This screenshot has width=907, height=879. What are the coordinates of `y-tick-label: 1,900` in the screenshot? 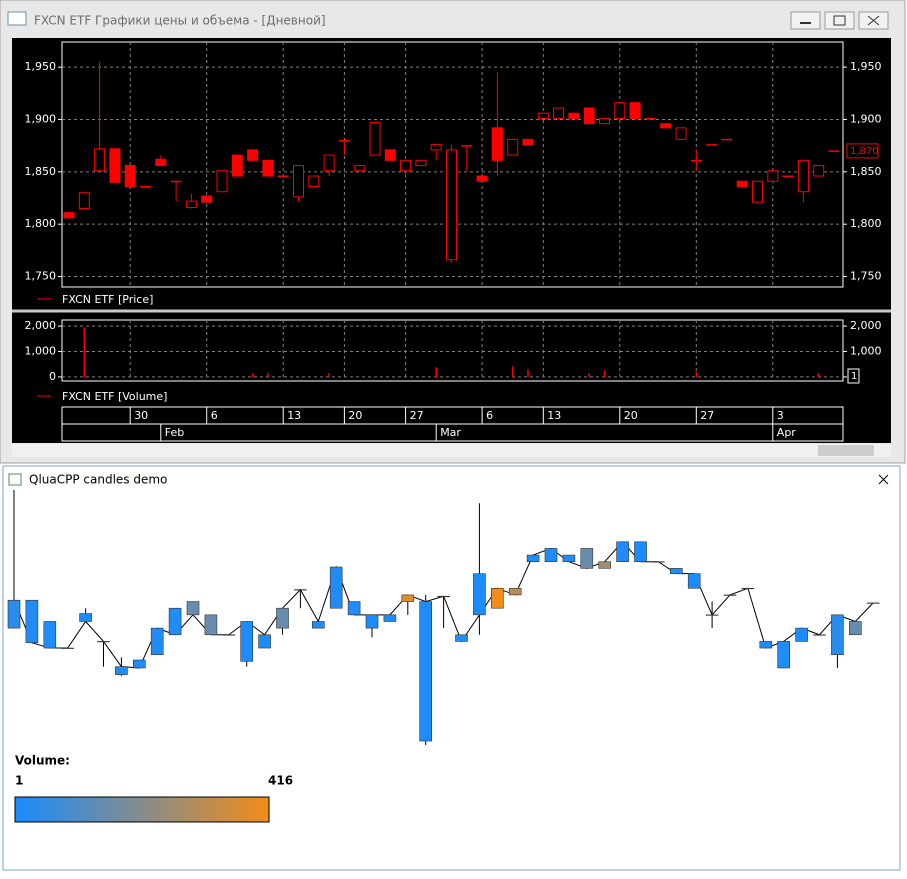 It's located at (866, 118).